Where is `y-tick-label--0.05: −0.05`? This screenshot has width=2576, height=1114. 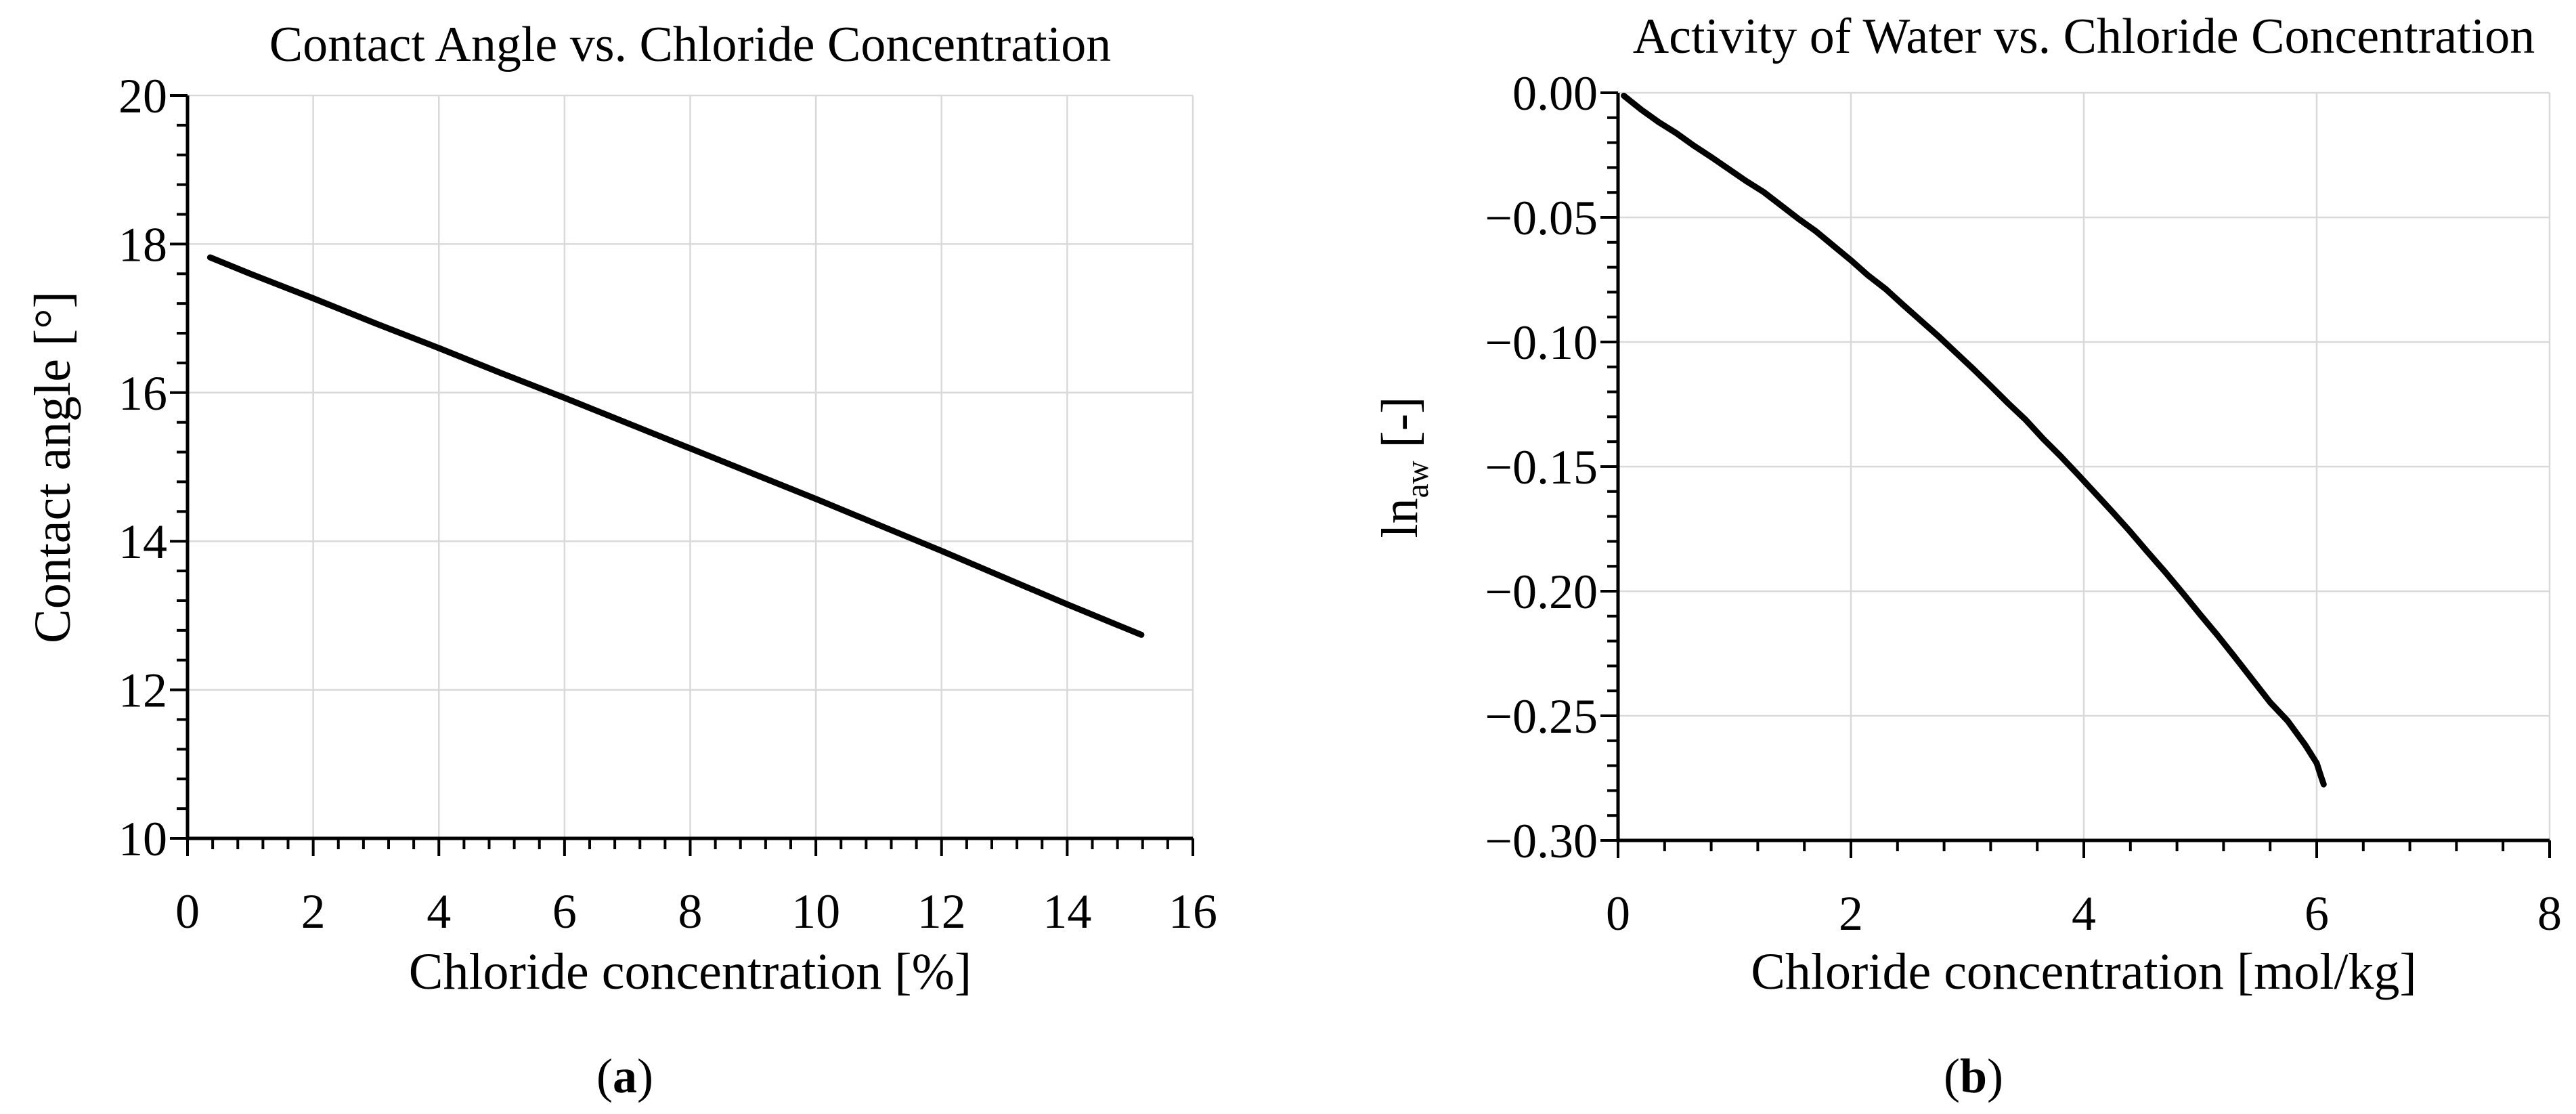
y-tick-label--0.05: −0.05 is located at coordinates (1541, 218).